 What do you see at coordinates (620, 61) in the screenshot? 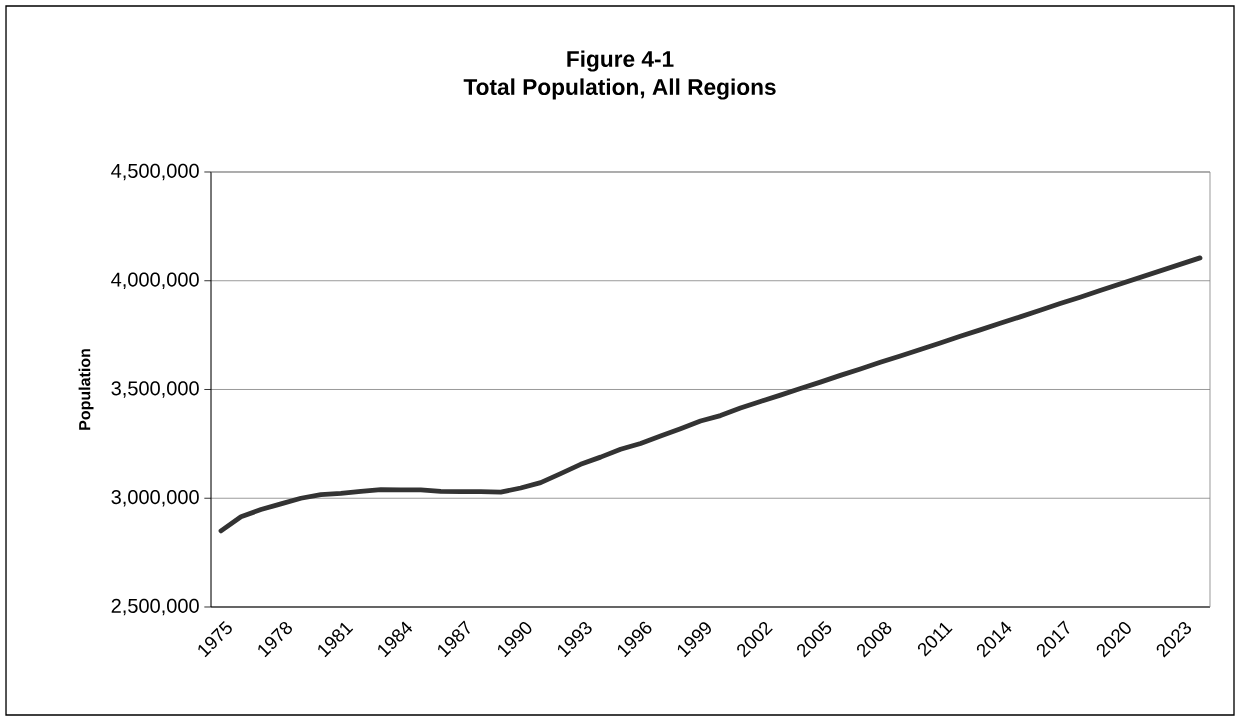
I see `chart-title: Figure 4-1` at bounding box center [620, 61].